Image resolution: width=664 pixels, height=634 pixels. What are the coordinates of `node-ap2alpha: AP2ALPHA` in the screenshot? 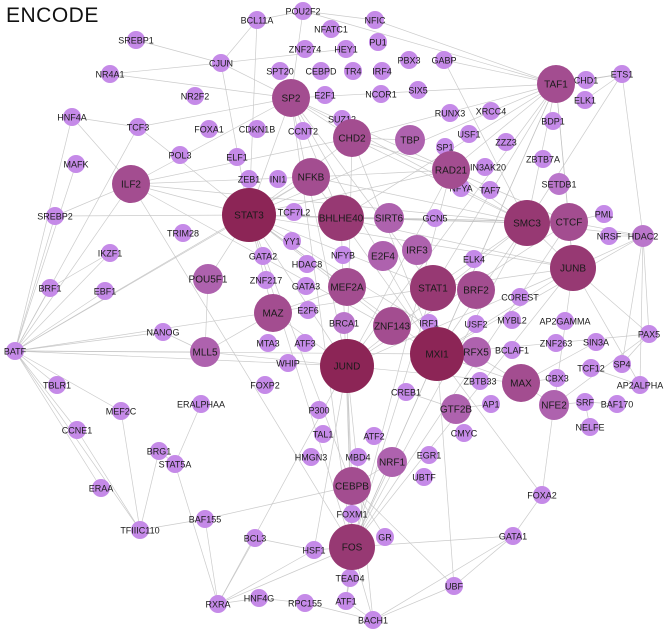 It's located at (640, 385).